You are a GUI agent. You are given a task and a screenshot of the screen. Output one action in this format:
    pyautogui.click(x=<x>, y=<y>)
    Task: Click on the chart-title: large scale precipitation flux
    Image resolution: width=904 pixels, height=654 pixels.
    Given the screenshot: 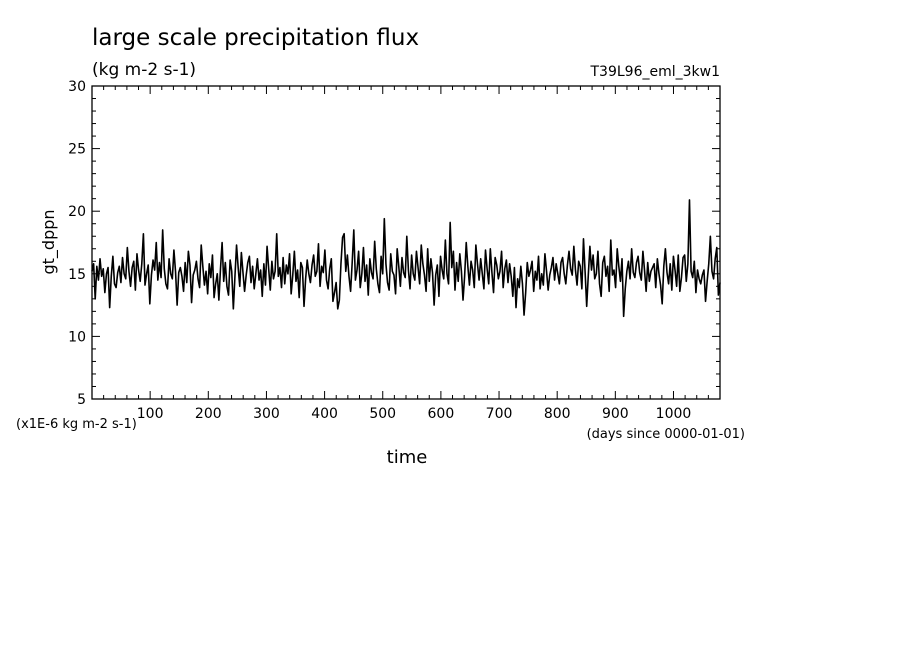 What is the action you would take?
    pyautogui.click(x=255, y=38)
    